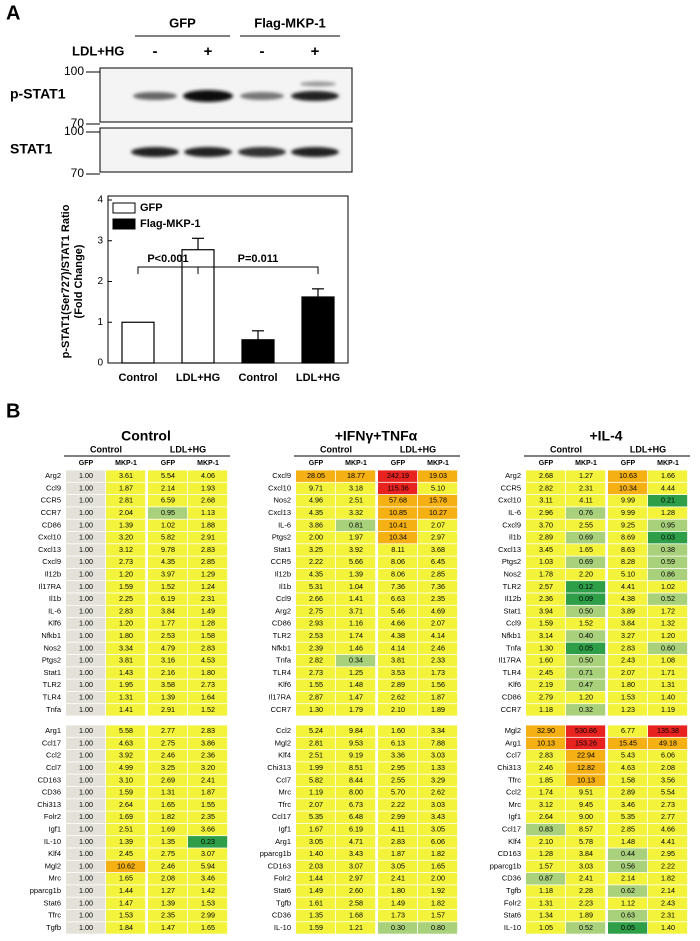 The image size is (700, 941). I want to click on gene-label: CCR7, so click(51, 512).